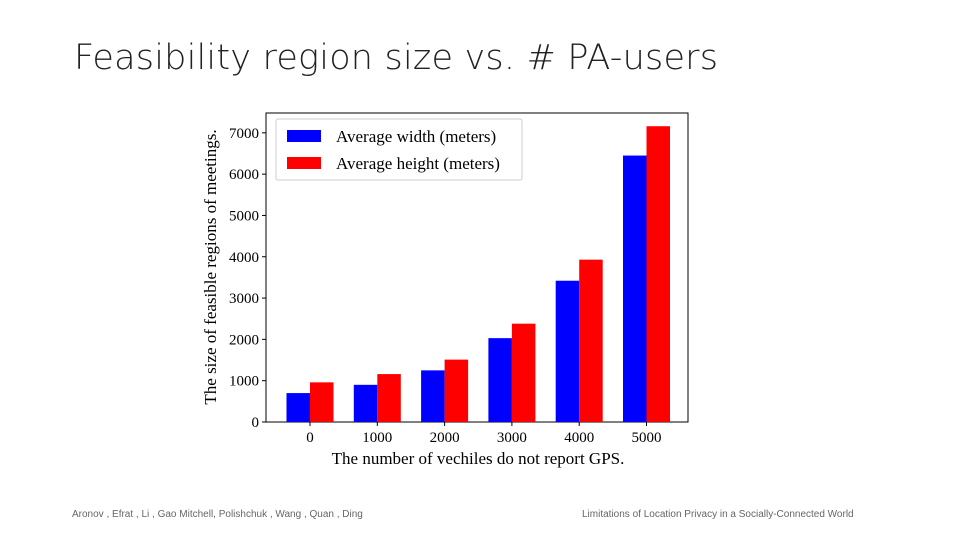  Describe the element at coordinates (244, 382) in the screenshot. I see `y-tick-label-1000: 1000` at that location.